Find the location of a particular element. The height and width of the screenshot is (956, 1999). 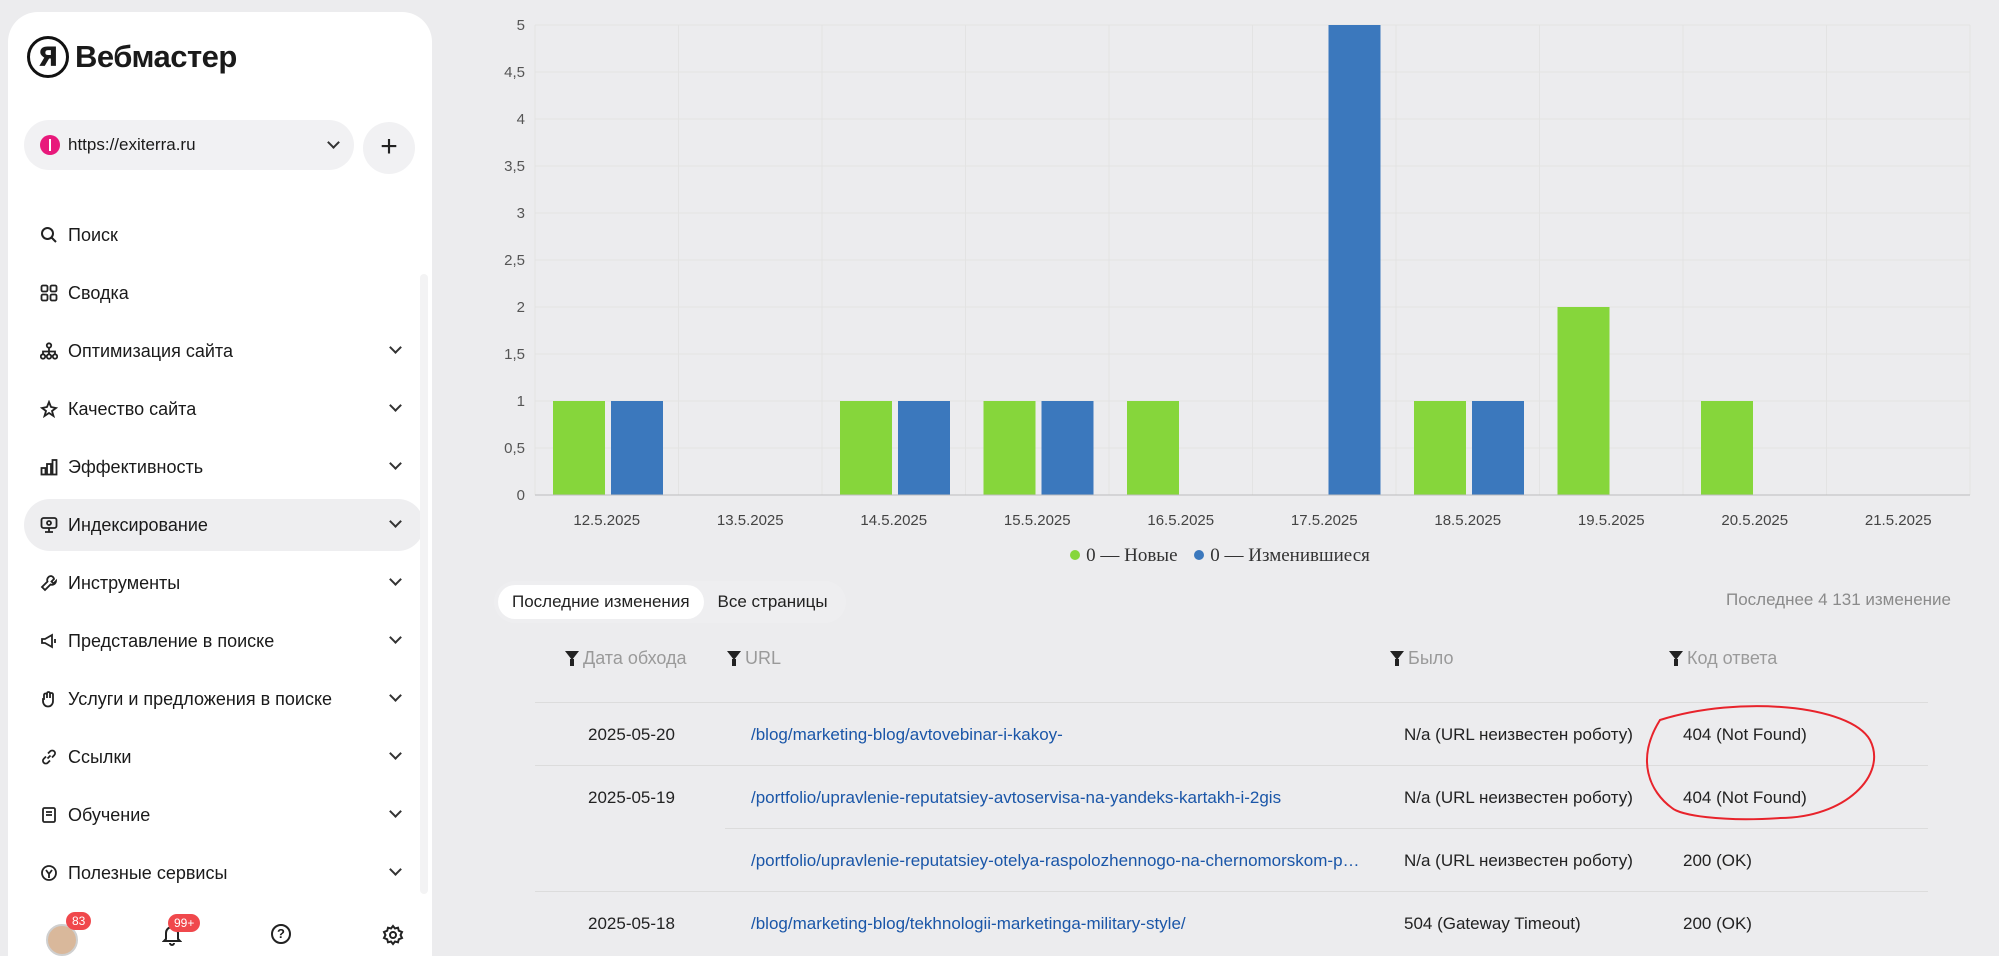

gear-icon is located at coordinates (393, 936).